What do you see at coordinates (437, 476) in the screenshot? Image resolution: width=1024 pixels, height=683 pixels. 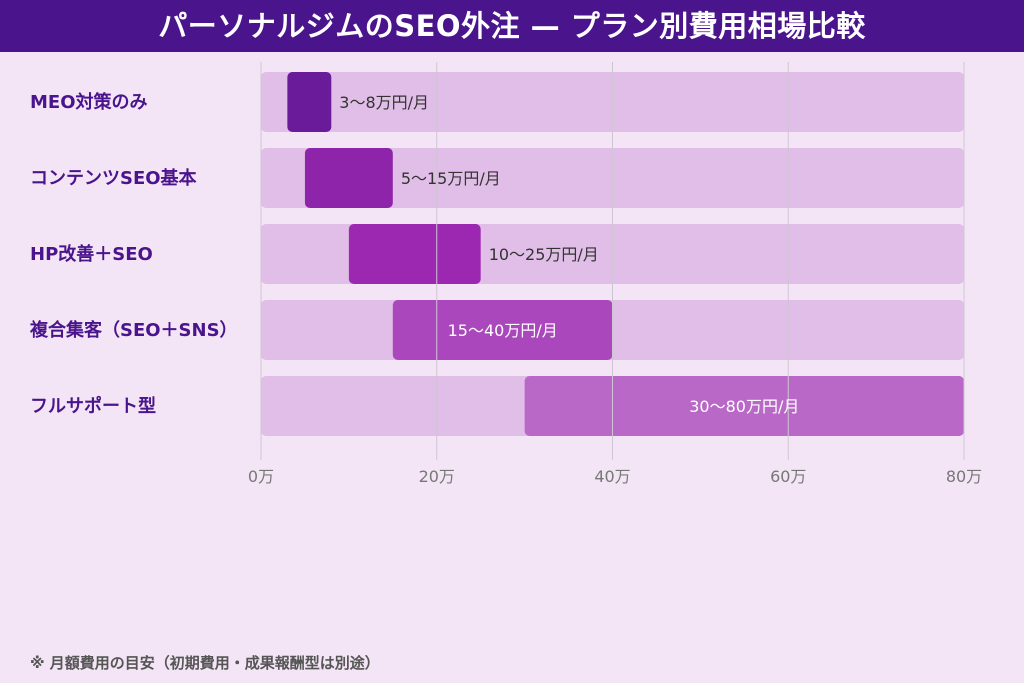 I see `x-tick-label: 20万` at bounding box center [437, 476].